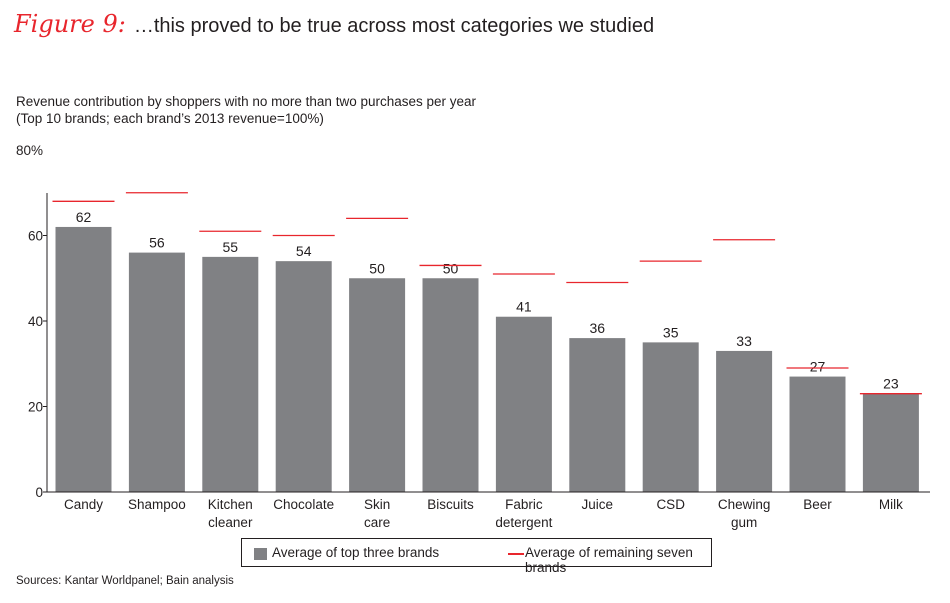  I want to click on x-tick-label: detergent, so click(523, 522).